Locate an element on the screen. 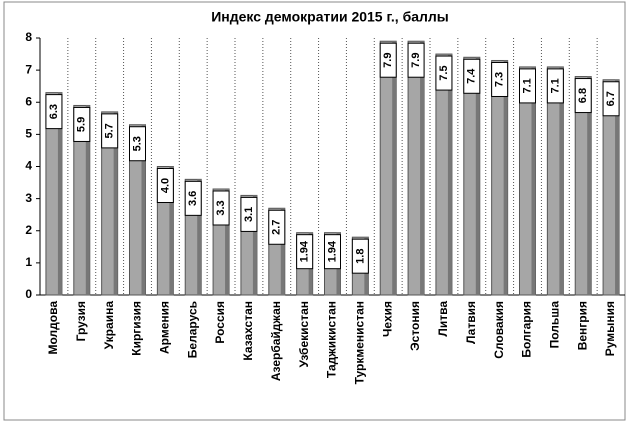  y-tick-label: 2 is located at coordinates (28, 230).